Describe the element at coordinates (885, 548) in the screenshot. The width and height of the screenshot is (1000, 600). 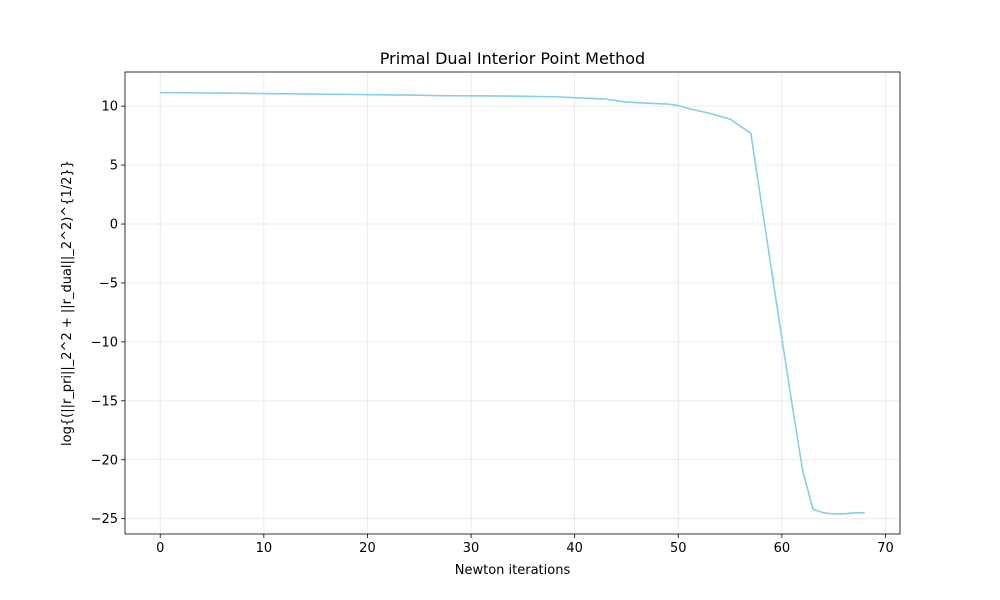
I see `x-tick-label: 70` at that location.